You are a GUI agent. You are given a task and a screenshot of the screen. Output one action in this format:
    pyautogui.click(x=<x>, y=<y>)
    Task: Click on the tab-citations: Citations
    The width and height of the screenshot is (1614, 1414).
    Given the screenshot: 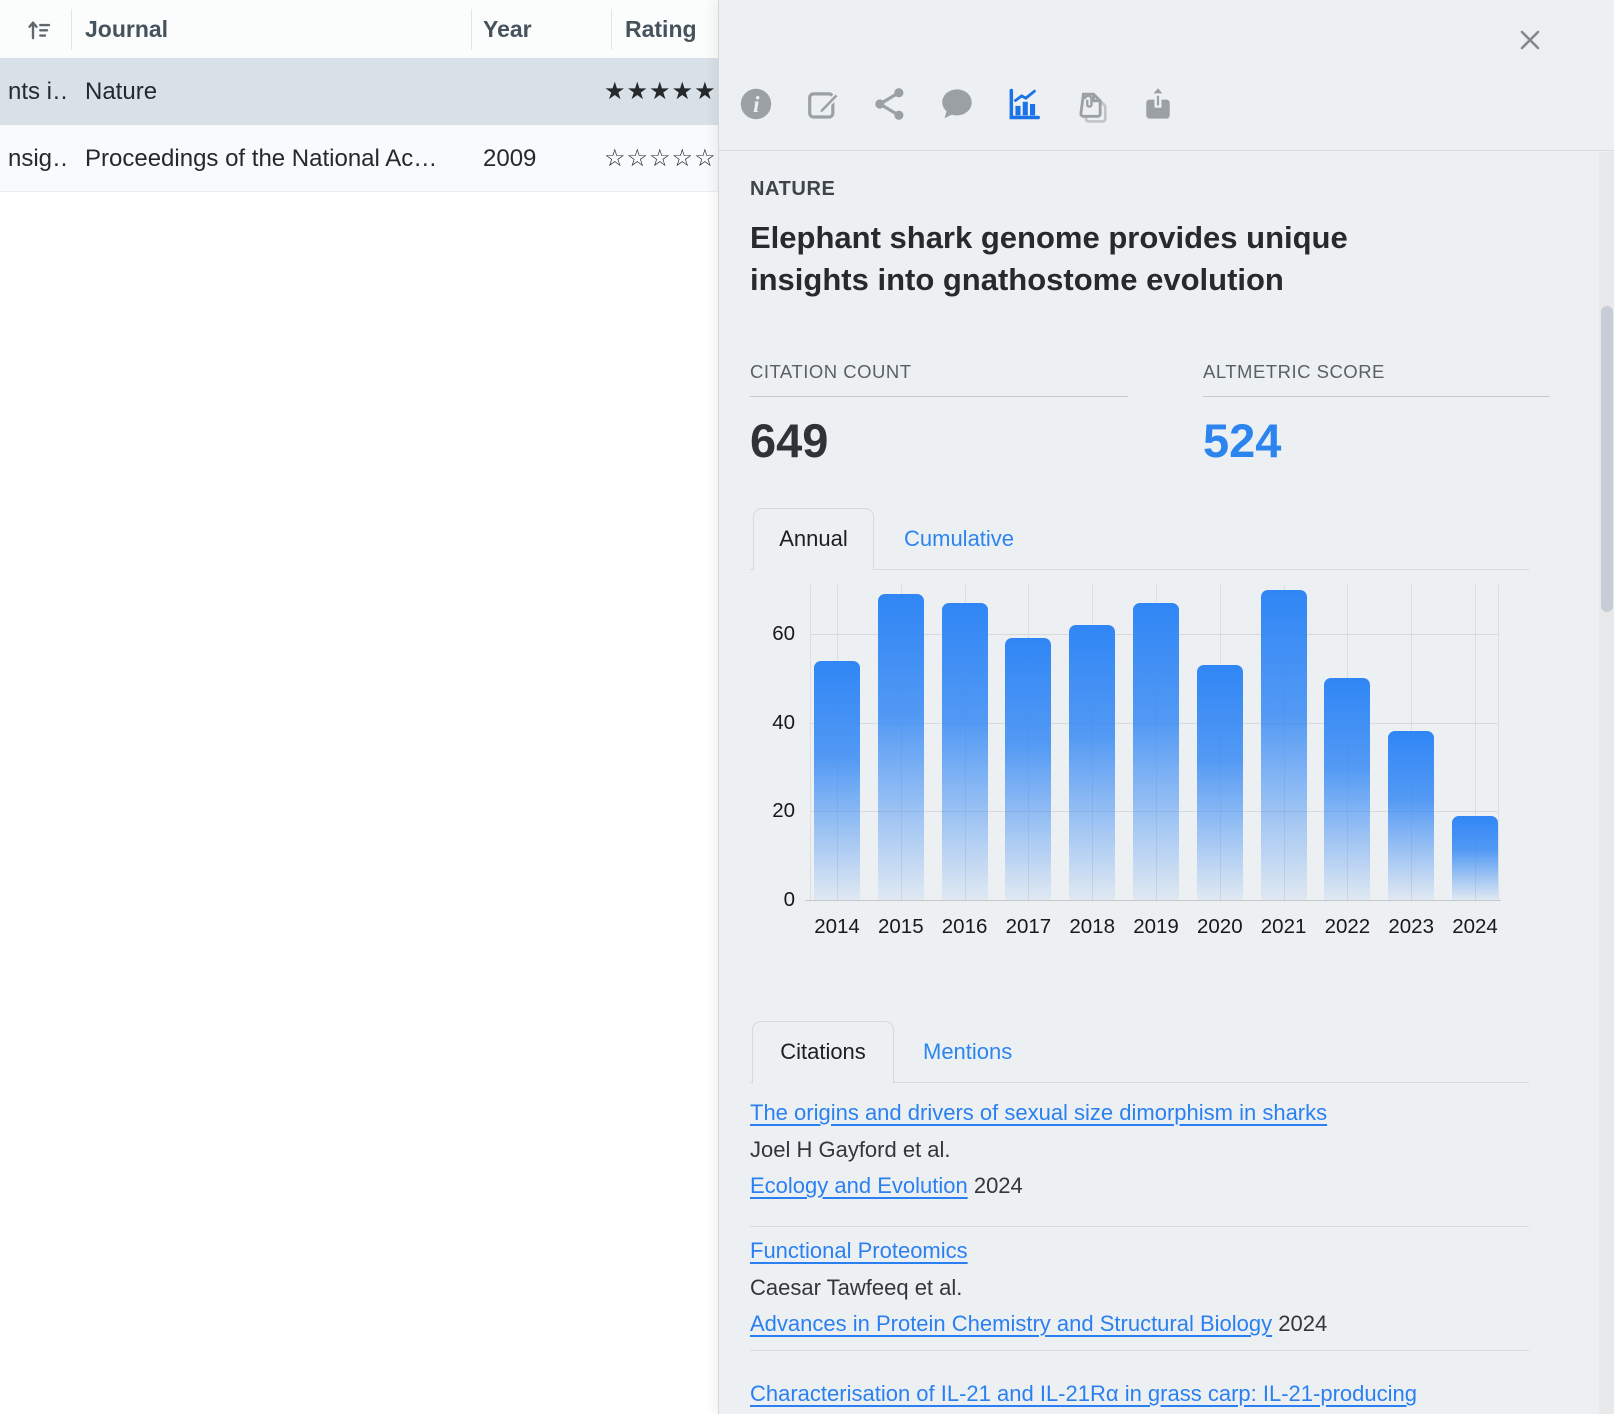 What is the action you would take?
    pyautogui.click(x=823, y=1052)
    